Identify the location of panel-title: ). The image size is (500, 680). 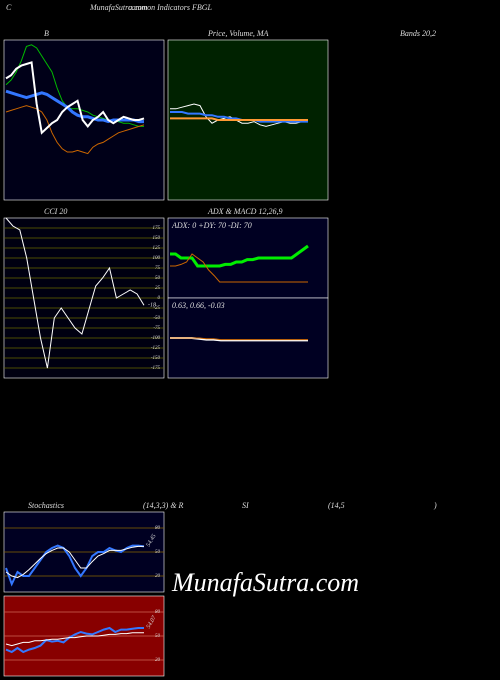
(435, 505).